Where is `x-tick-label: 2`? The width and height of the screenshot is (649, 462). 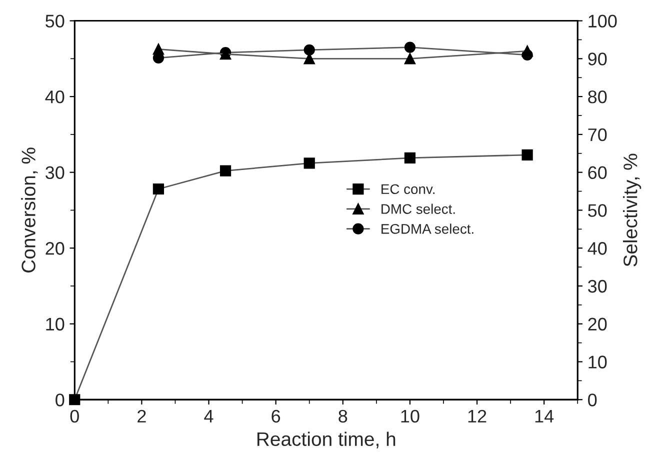 x-tick-label: 2 is located at coordinates (142, 416).